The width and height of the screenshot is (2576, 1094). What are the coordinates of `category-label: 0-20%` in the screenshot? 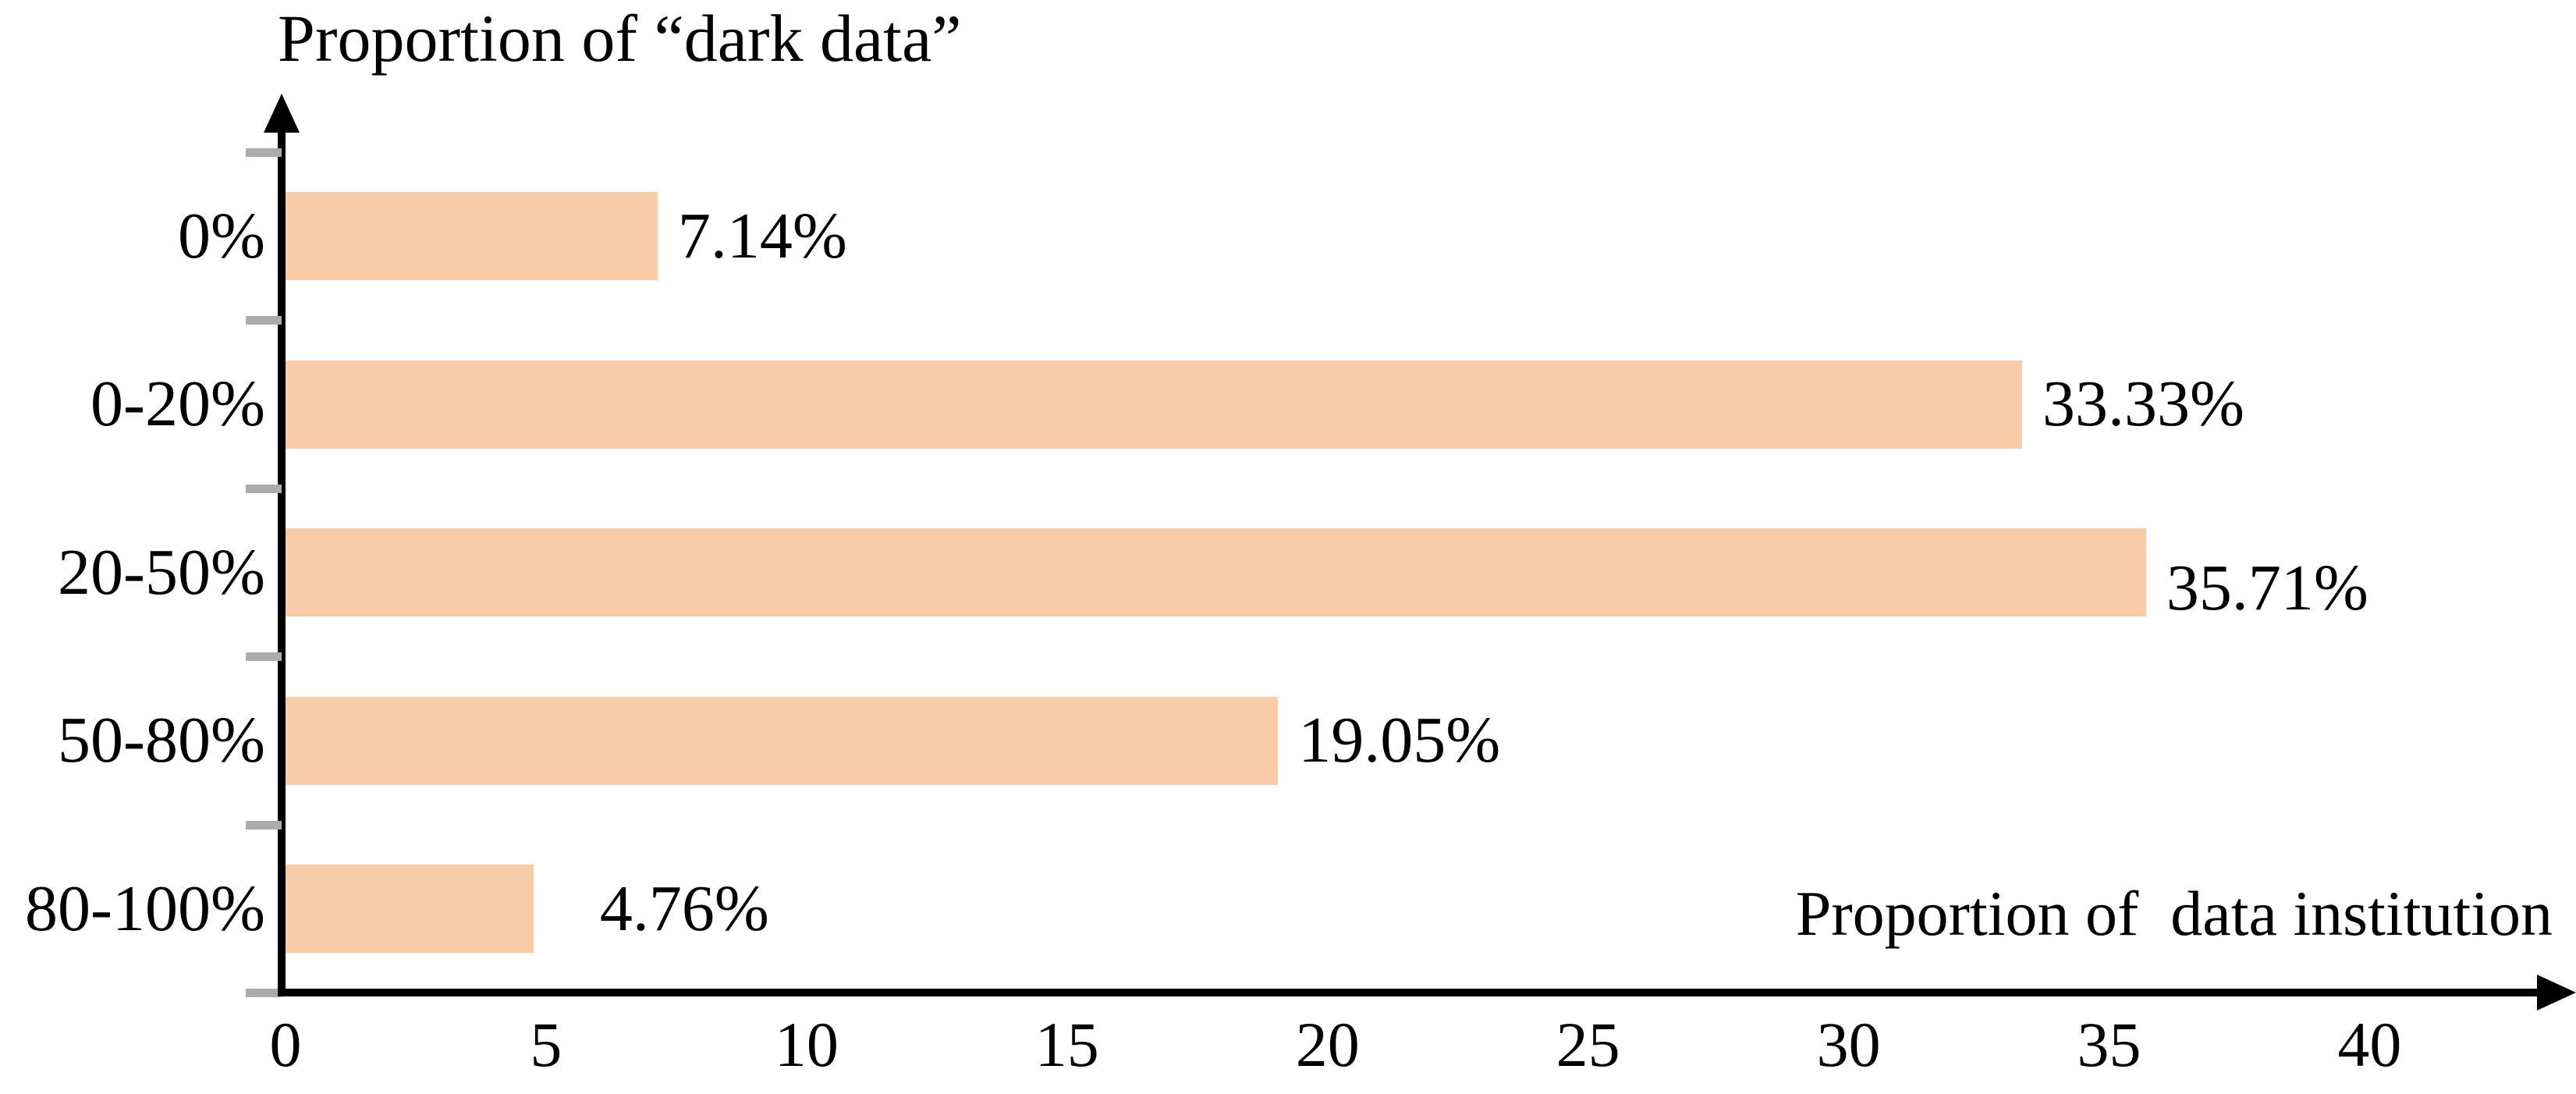 It's located at (177, 404).